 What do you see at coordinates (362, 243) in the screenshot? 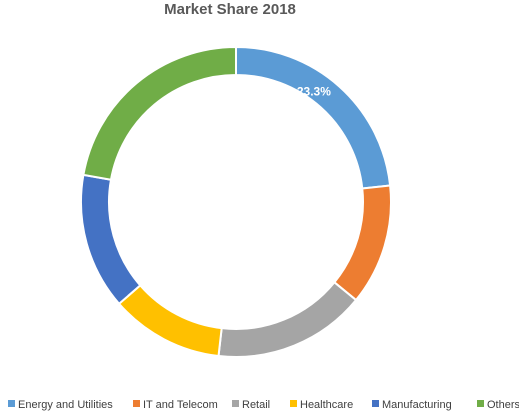
I see `slice-it-and-telecom` at bounding box center [362, 243].